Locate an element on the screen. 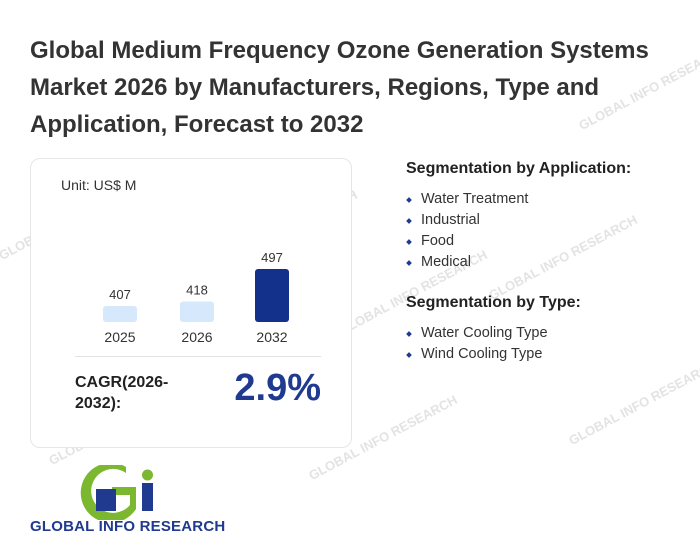 The width and height of the screenshot is (700, 560). list-item: Industrial is located at coordinates (467, 220).